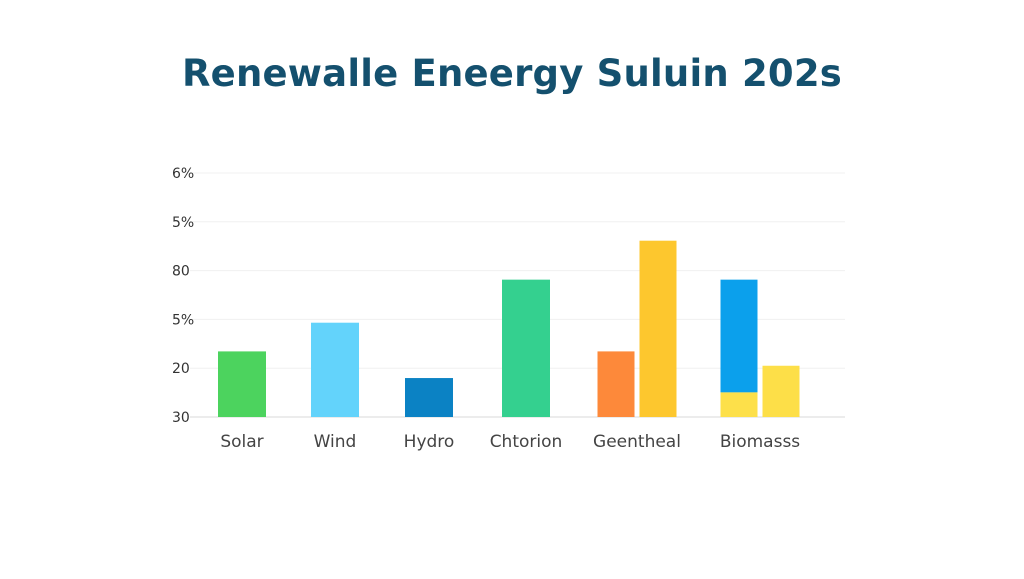 The height and width of the screenshot is (579, 1024). What do you see at coordinates (335, 442) in the screenshot?
I see `x-category-label: Wind` at bounding box center [335, 442].